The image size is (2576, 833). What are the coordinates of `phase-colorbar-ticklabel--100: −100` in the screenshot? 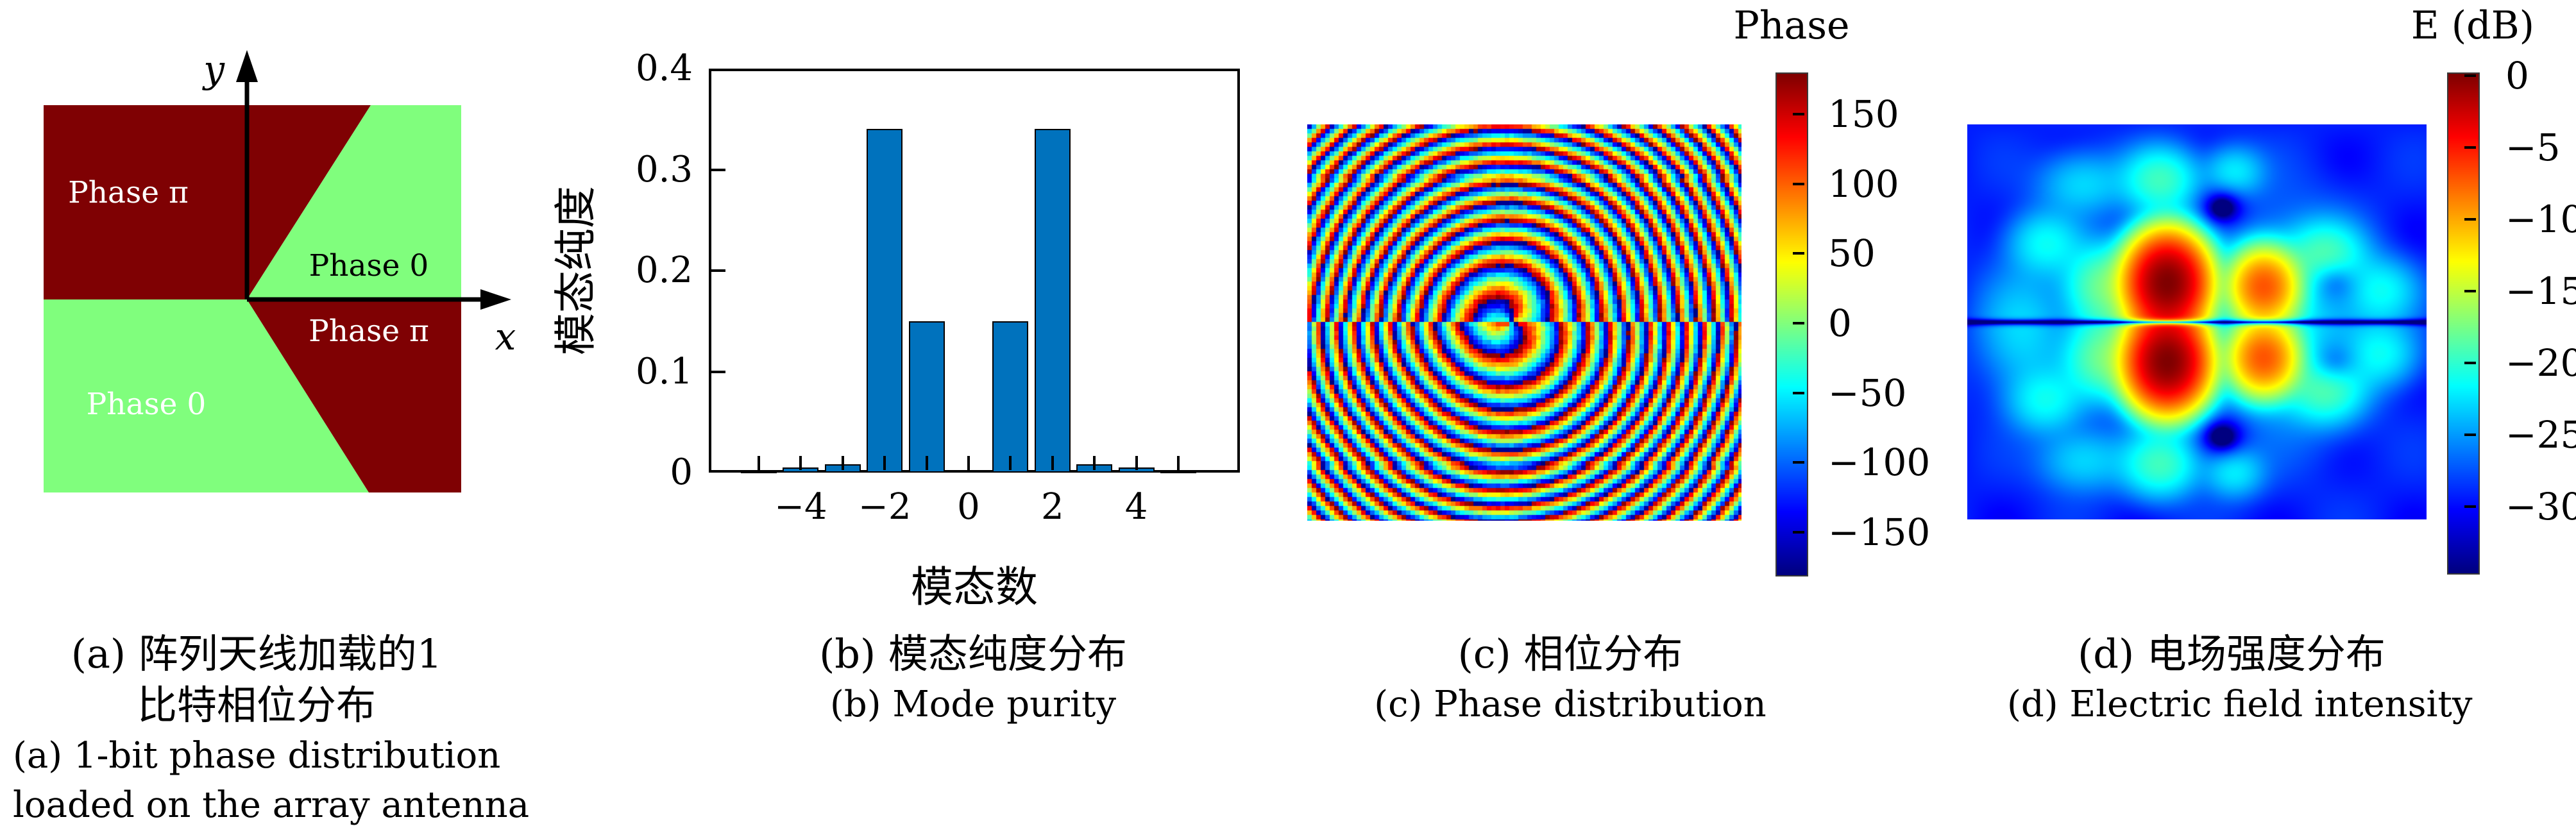 It's located at (1879, 463).